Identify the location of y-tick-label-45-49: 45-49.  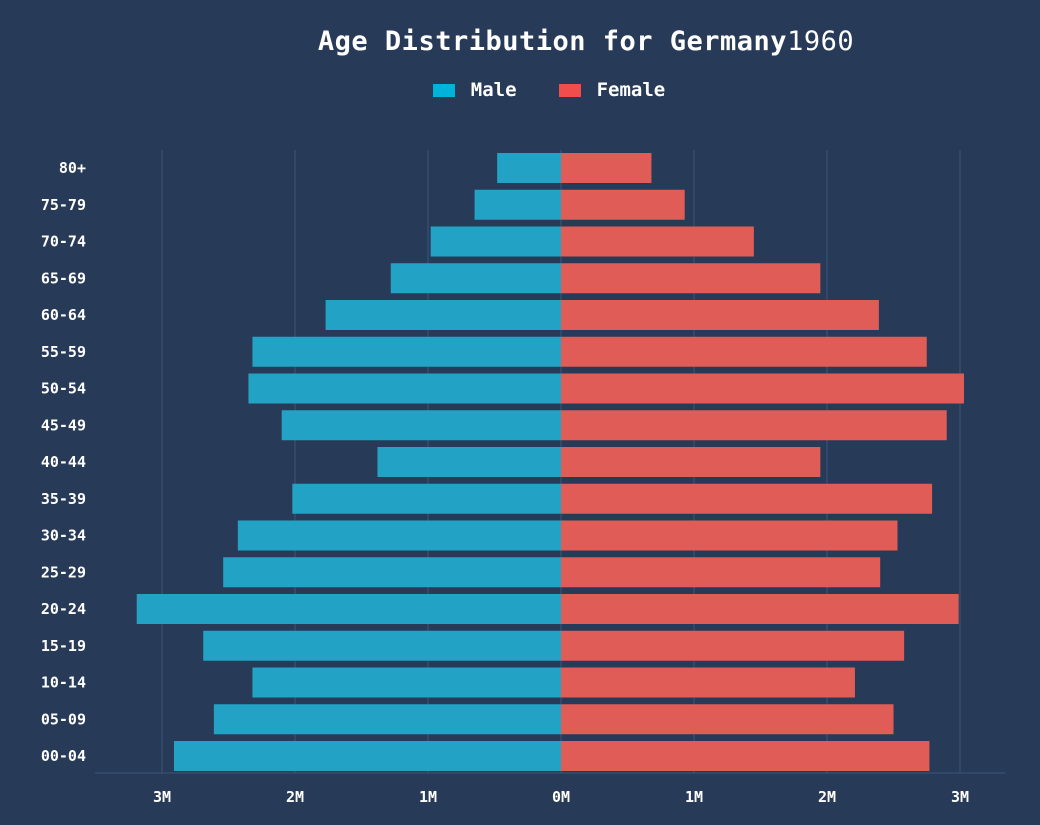
(63, 425).